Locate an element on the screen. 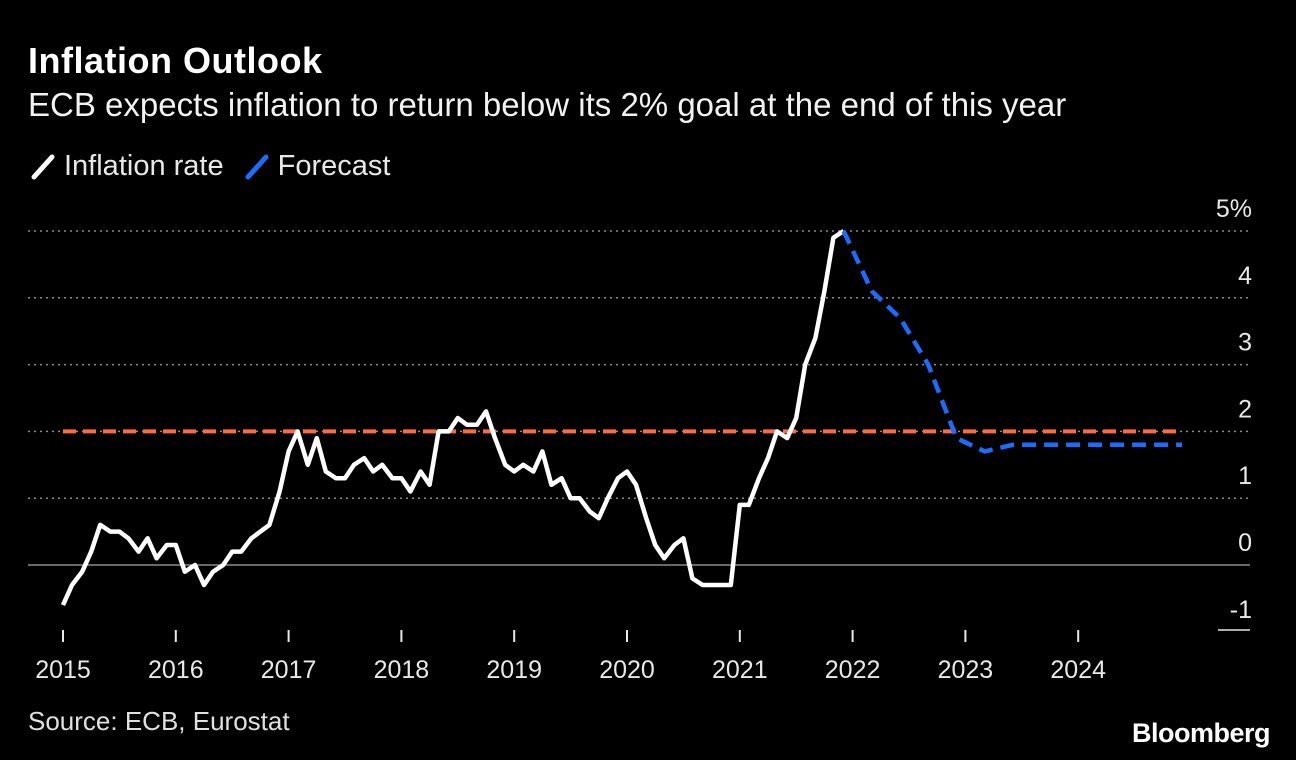 The image size is (1296, 760). chart-title: Inflation Outlook is located at coordinates (175, 60).